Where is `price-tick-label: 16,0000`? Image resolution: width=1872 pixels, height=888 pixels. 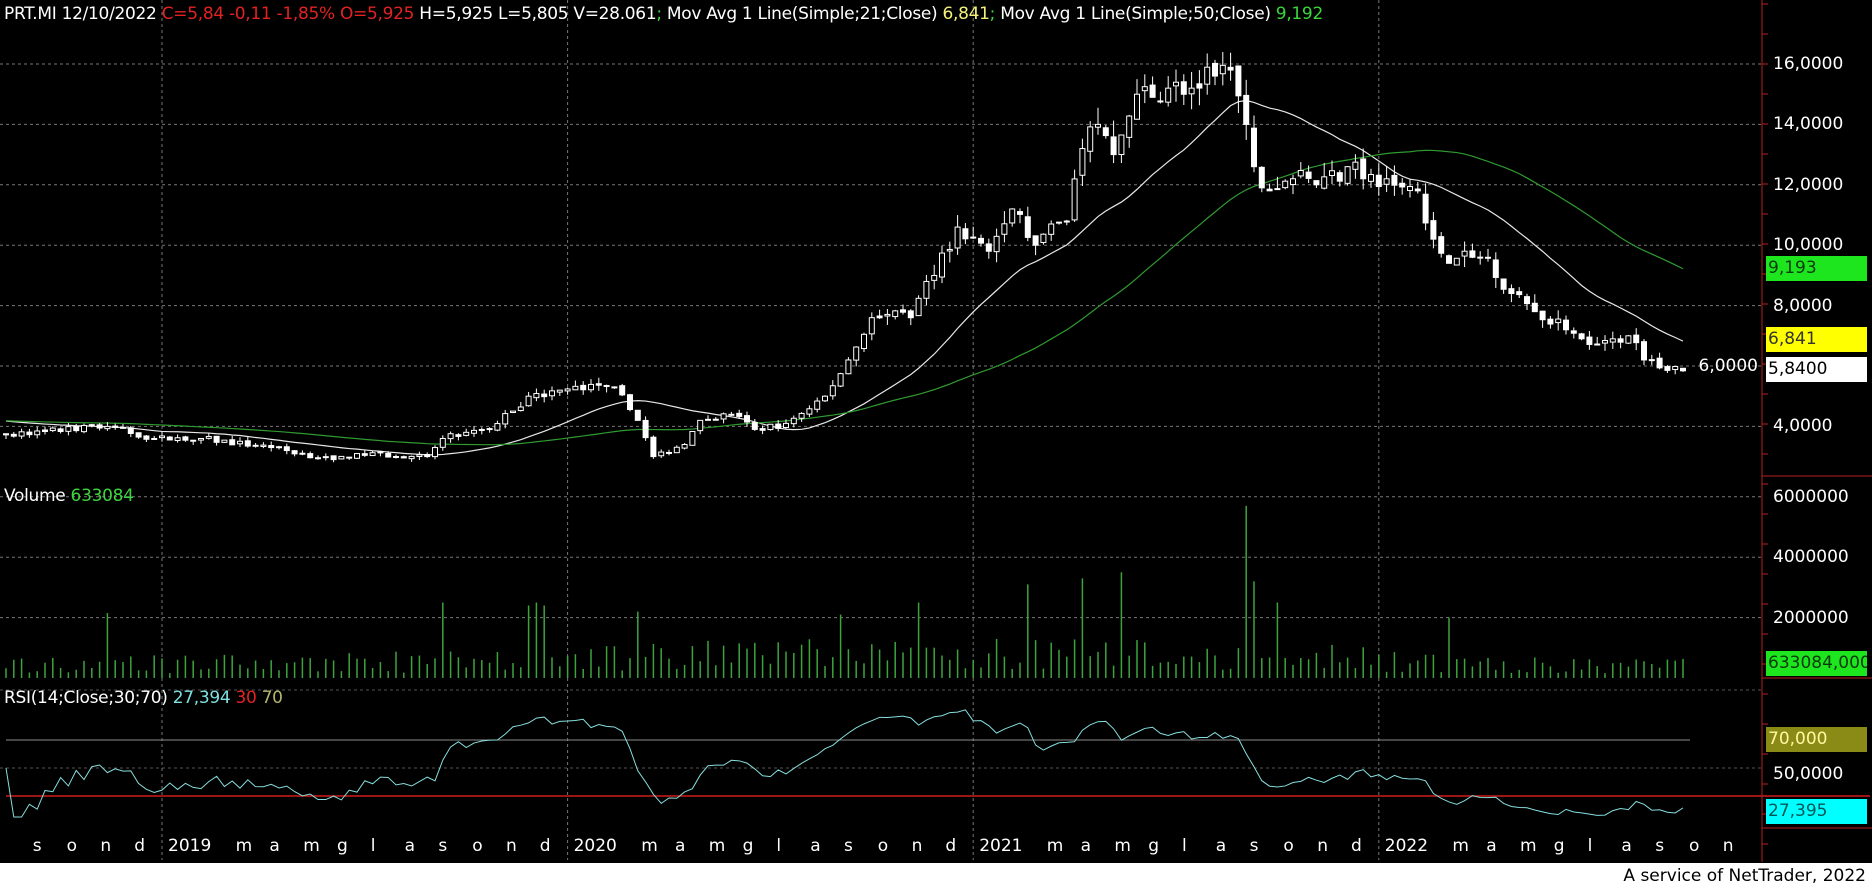 price-tick-label: 16,0000 is located at coordinates (1808, 64).